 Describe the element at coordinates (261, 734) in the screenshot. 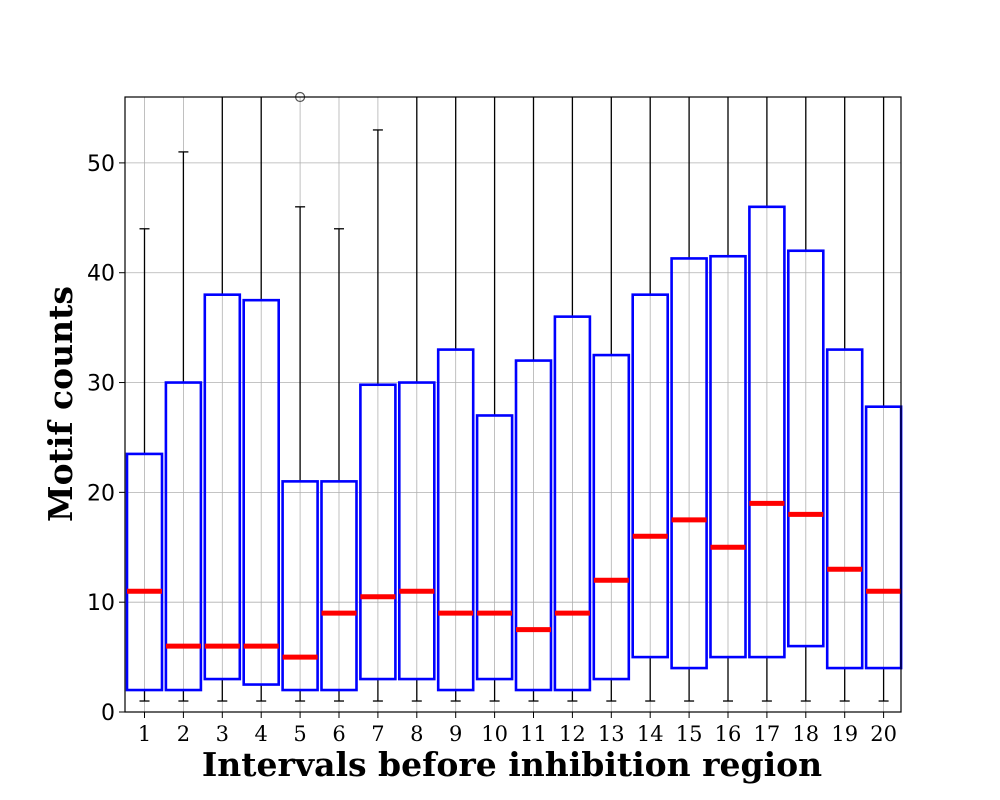

I see `x-tick-label: 4` at that location.